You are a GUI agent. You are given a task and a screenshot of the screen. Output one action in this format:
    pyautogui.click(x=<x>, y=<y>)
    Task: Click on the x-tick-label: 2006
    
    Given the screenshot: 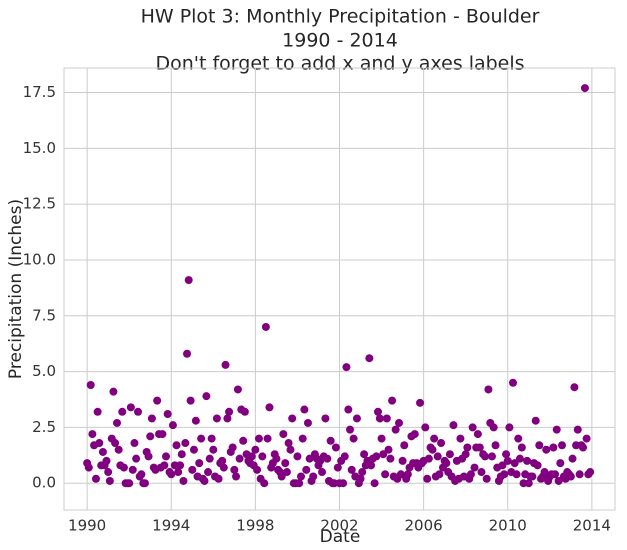 What is the action you would take?
    pyautogui.click(x=424, y=526)
    